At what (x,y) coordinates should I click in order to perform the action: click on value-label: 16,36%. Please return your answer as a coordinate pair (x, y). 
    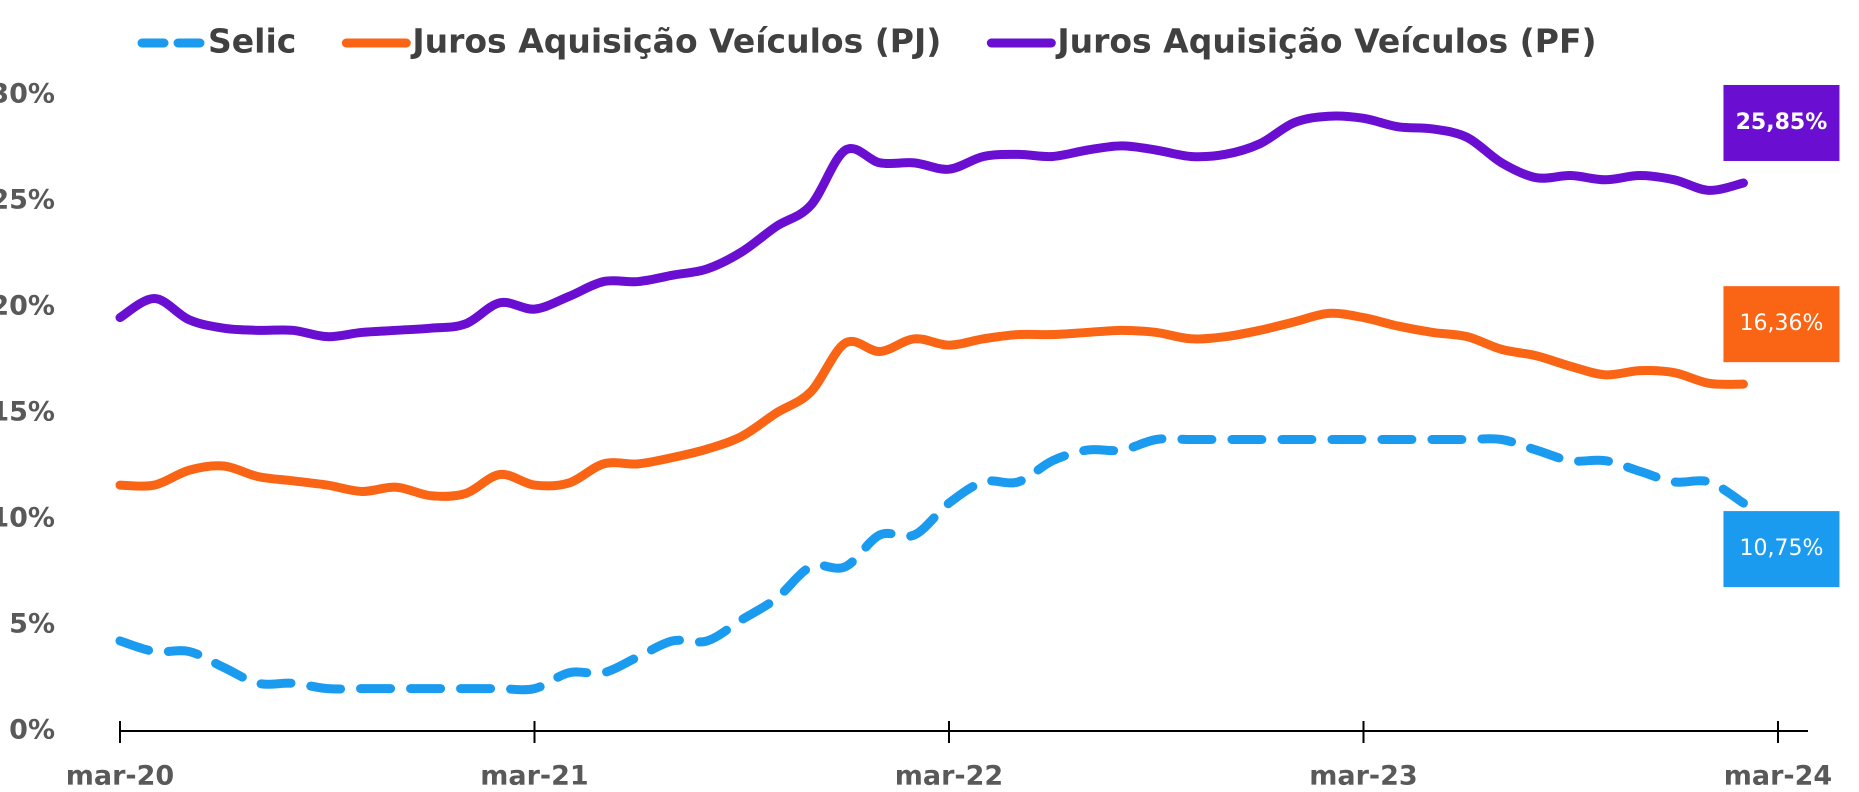
    Looking at the image, I should click on (1782, 323).